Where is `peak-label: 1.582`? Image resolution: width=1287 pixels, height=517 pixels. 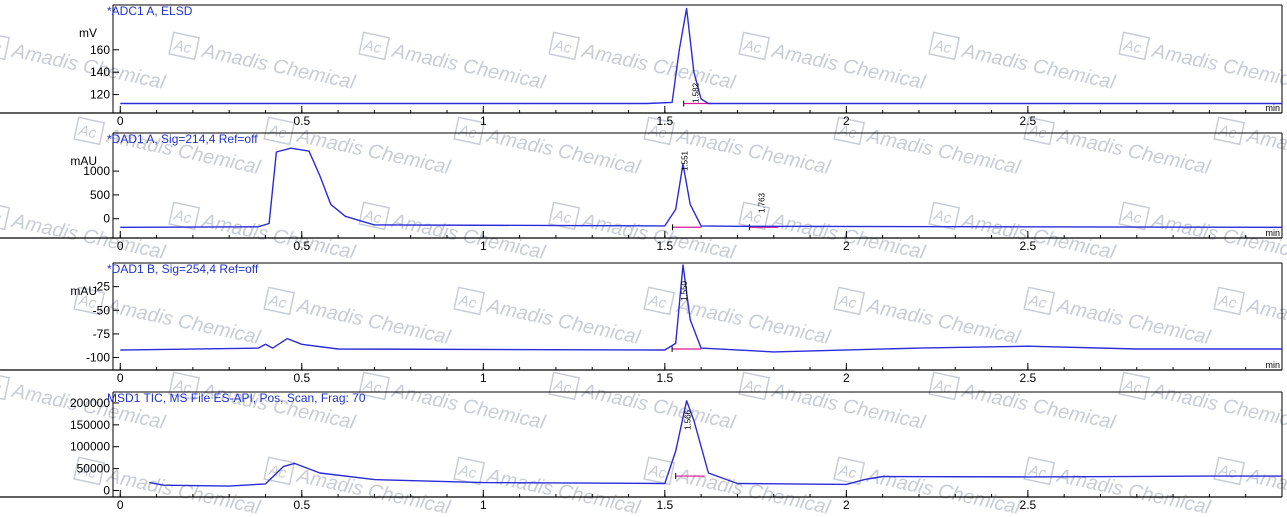 peak-label: 1.582 is located at coordinates (696, 92).